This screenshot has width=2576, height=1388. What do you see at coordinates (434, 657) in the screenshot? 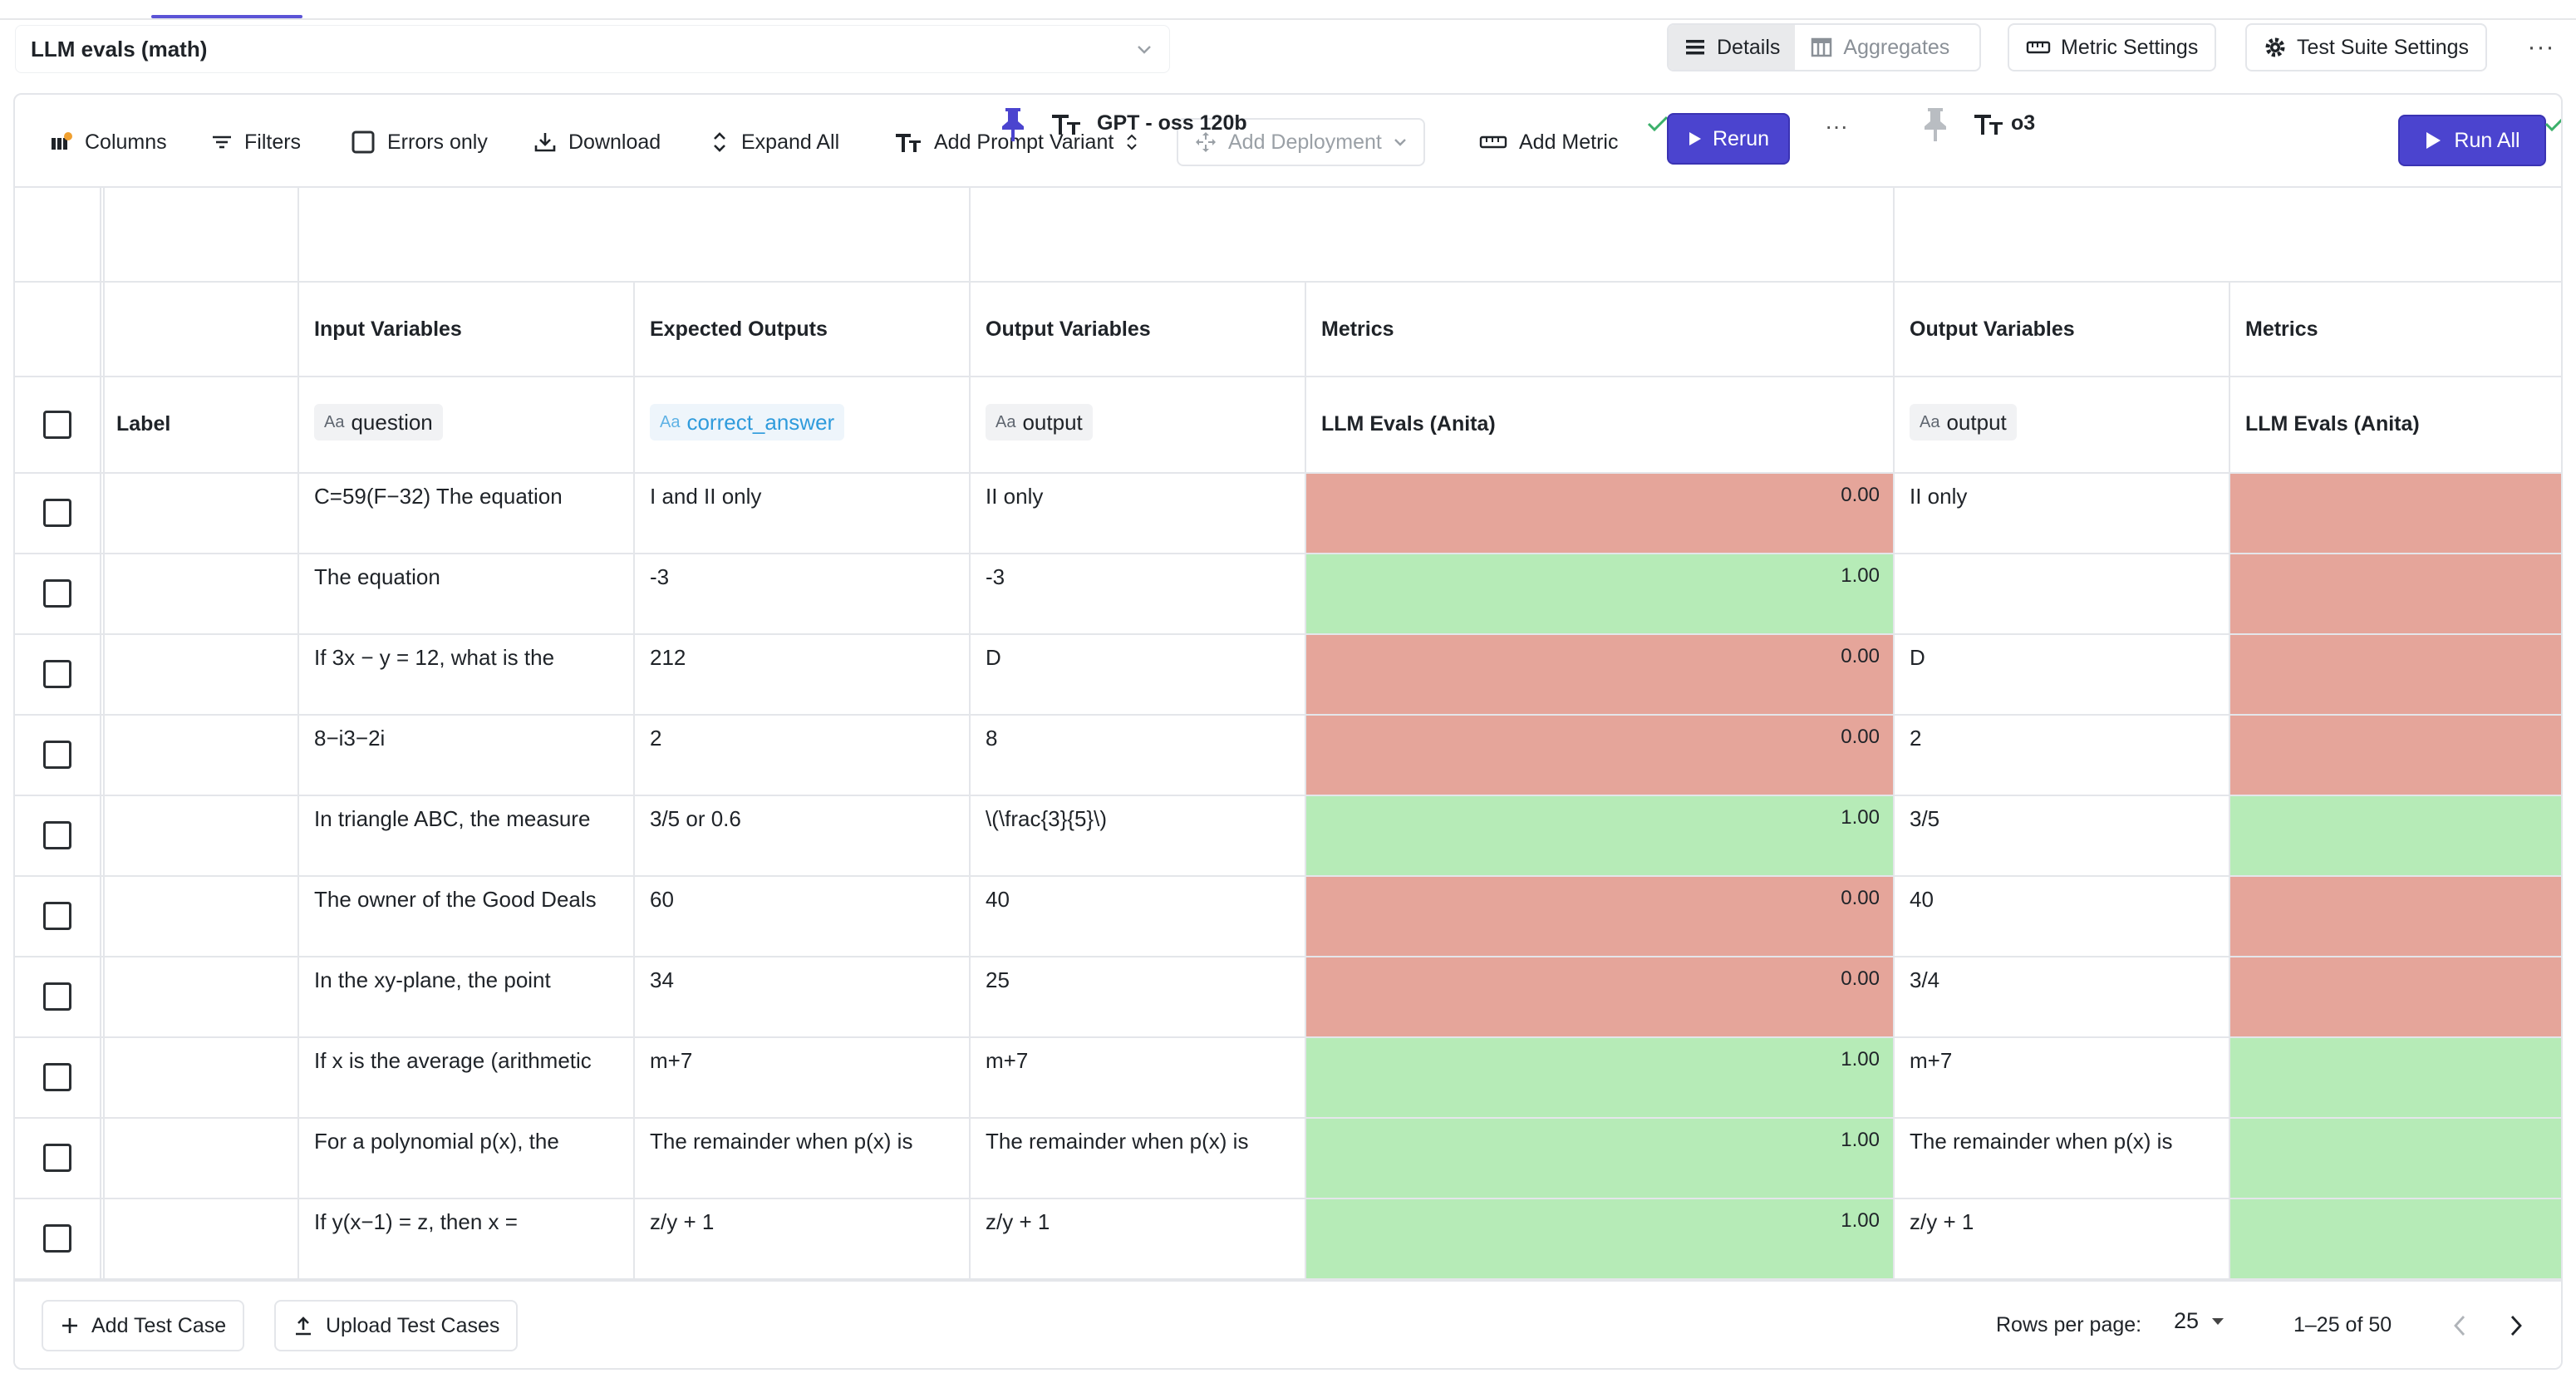
I see `question-cell: If 3x − y = 12, what is the` at bounding box center [434, 657].